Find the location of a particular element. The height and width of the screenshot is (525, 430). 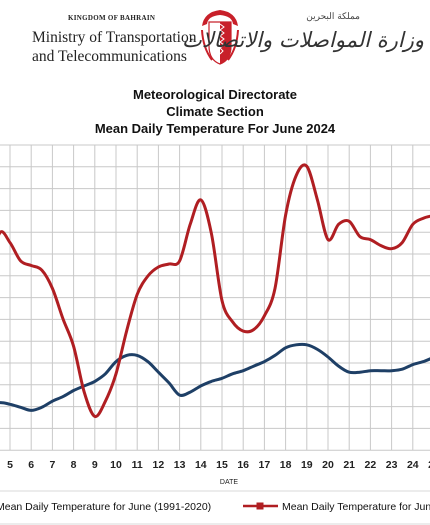

x-tick-label: 24 is located at coordinates (413, 465).